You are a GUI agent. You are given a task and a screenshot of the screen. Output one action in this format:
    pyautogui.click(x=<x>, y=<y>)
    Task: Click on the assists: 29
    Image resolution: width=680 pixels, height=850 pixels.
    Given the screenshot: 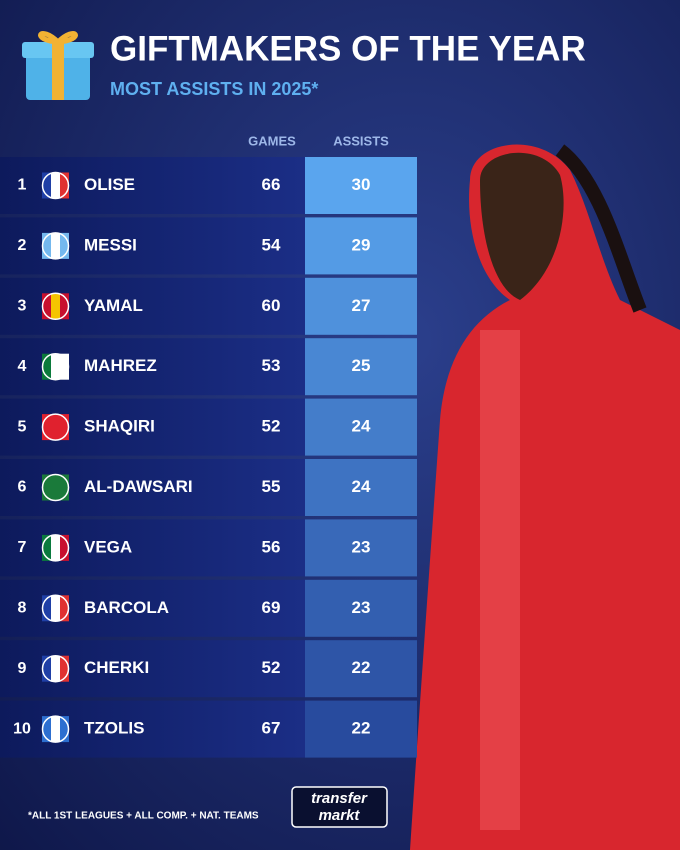 What is the action you would take?
    pyautogui.click(x=361, y=244)
    